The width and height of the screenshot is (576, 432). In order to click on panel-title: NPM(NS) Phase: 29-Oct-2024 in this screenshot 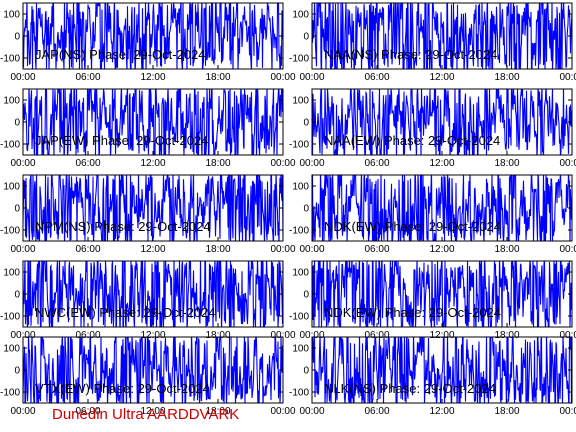, I will do `click(123, 226)`.